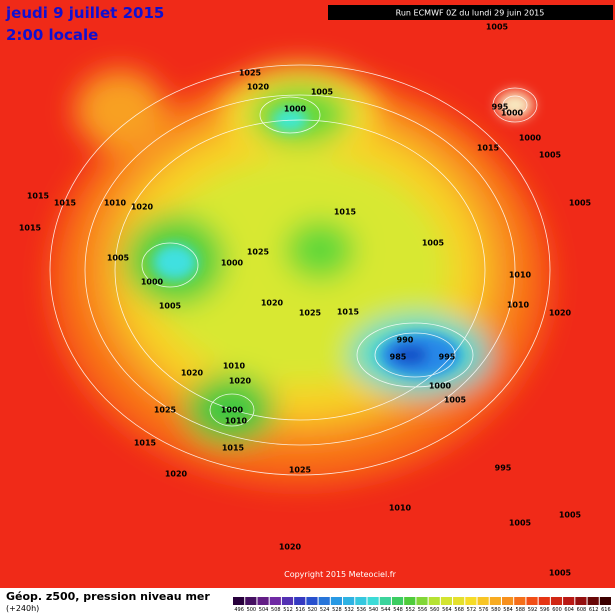 The height and width of the screenshot is (615, 615). What do you see at coordinates (594, 610) in the screenshot?
I see `legend-label: 612` at bounding box center [594, 610].